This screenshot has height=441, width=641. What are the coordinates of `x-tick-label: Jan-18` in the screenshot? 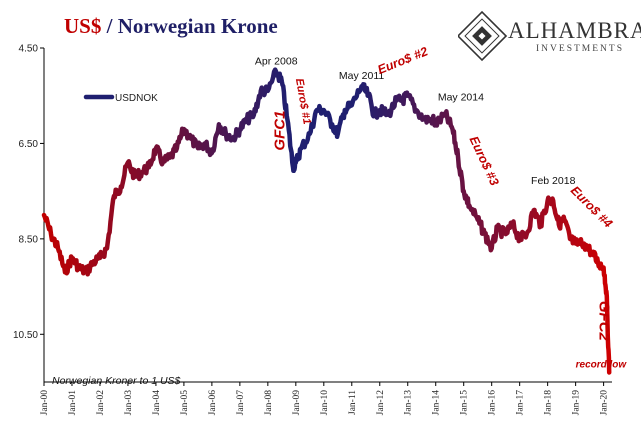 It's located at (549, 403).